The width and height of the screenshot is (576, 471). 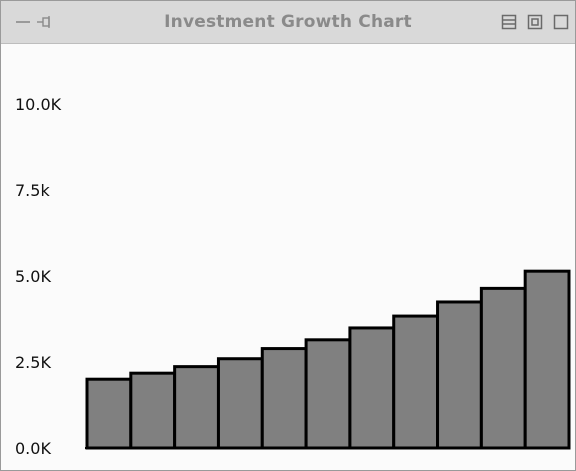 I want to click on restore-icon, so click(x=535, y=22).